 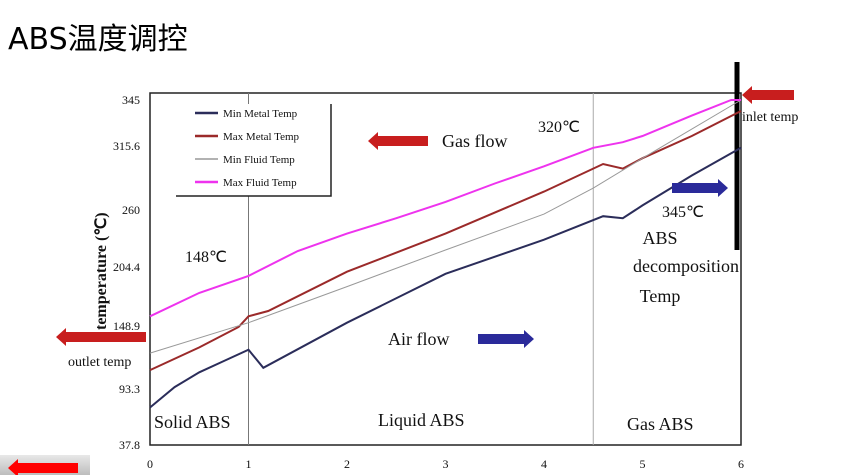 I want to click on y-tick-label: 345, so click(x=131, y=100).